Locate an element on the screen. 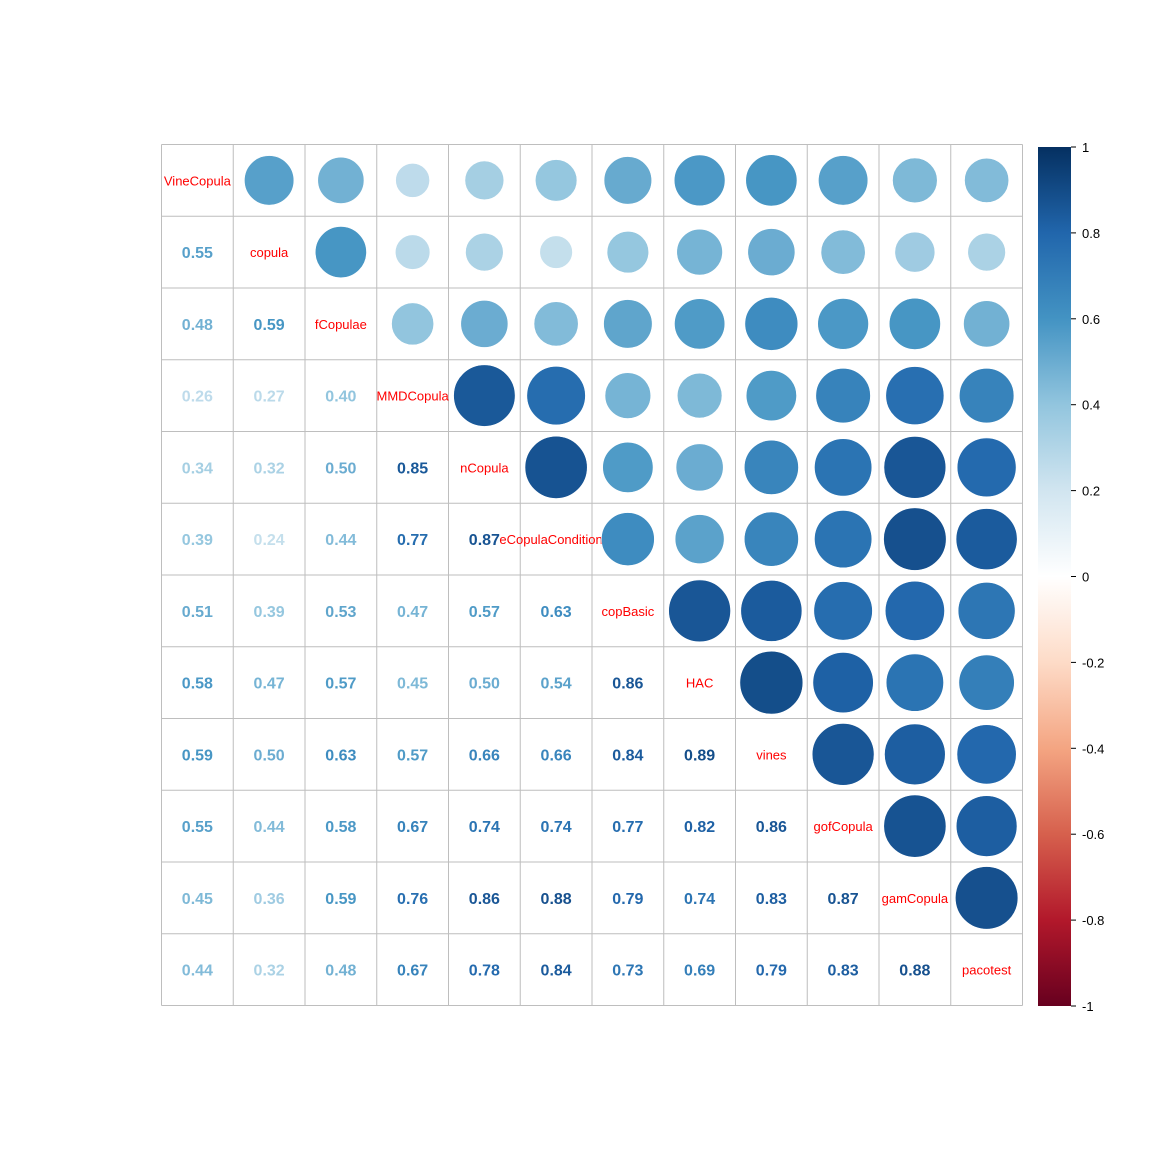  correlation-value: 0.89 is located at coordinates (699, 755).